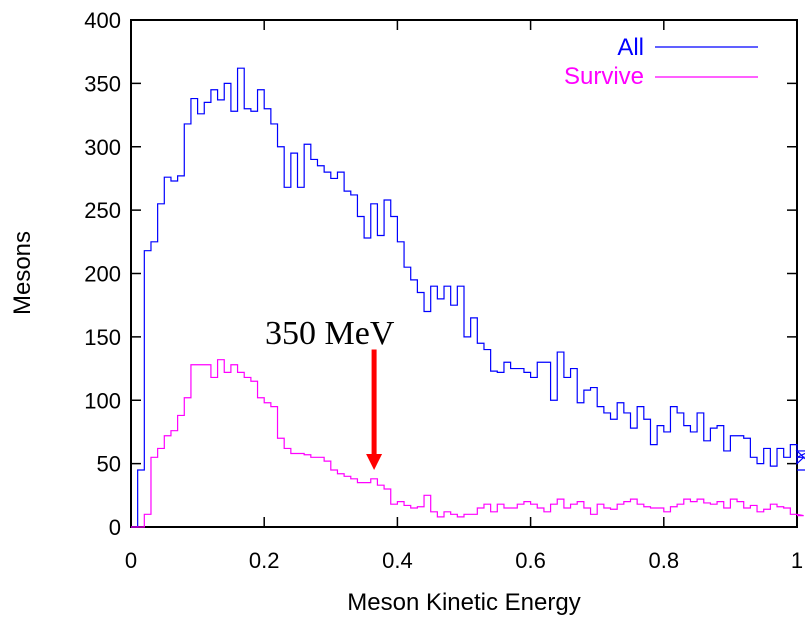  What do you see at coordinates (115, 527) in the screenshot?
I see `y-tick-label: 0` at bounding box center [115, 527].